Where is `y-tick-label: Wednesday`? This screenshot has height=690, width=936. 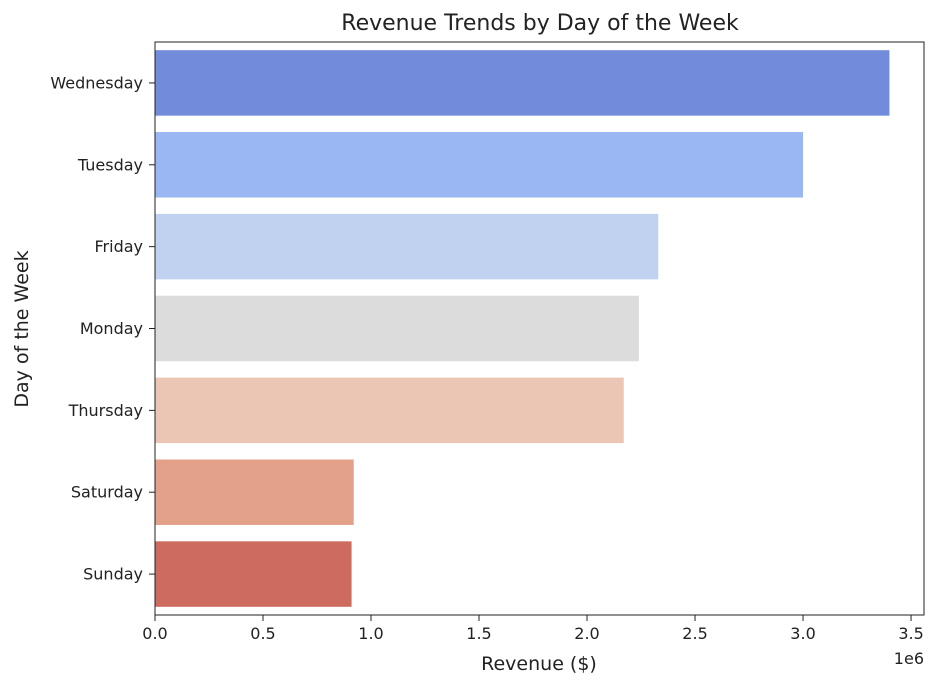
y-tick-label: Wednesday is located at coordinates (96, 82).